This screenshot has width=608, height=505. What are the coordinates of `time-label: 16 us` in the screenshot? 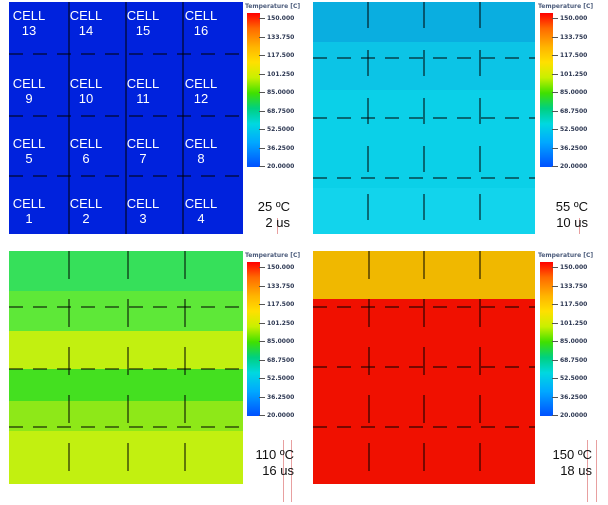 It's located at (278, 470).